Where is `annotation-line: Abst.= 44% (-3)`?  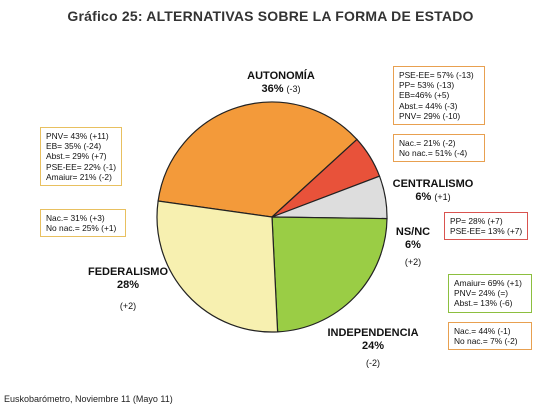
annotation-line: Abst.= 44% (-3) is located at coordinates (428, 105).